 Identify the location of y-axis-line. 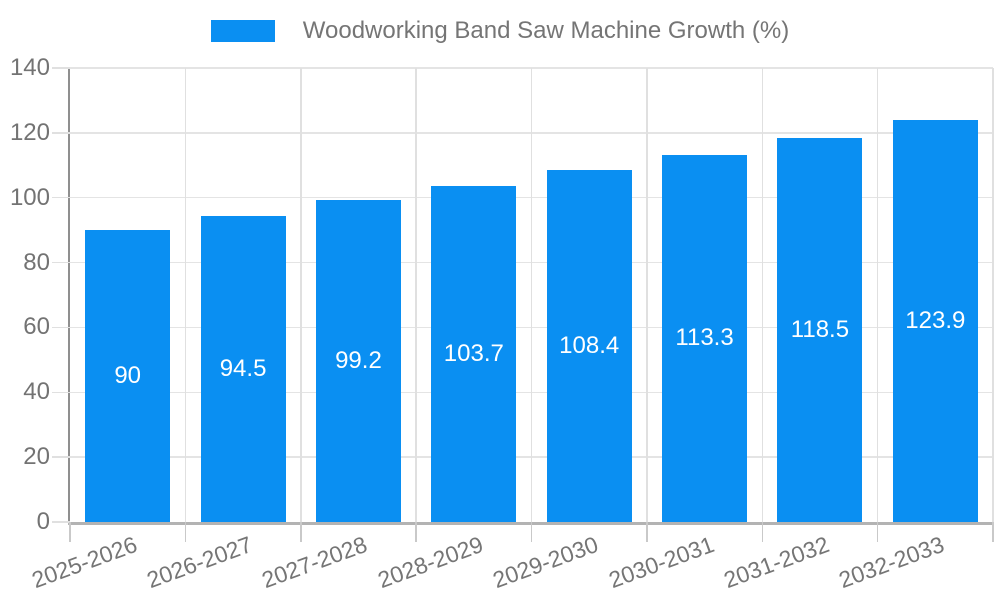
(69, 295).